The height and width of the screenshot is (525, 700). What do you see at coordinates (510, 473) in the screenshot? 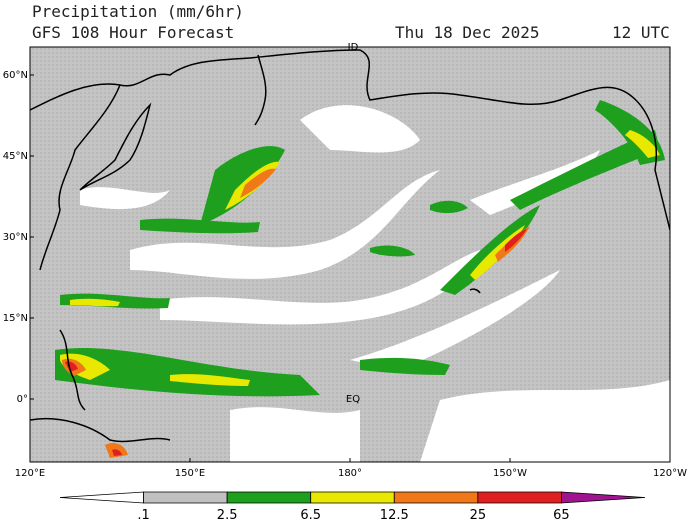
I see `lon-label: 150°W` at bounding box center [510, 473].